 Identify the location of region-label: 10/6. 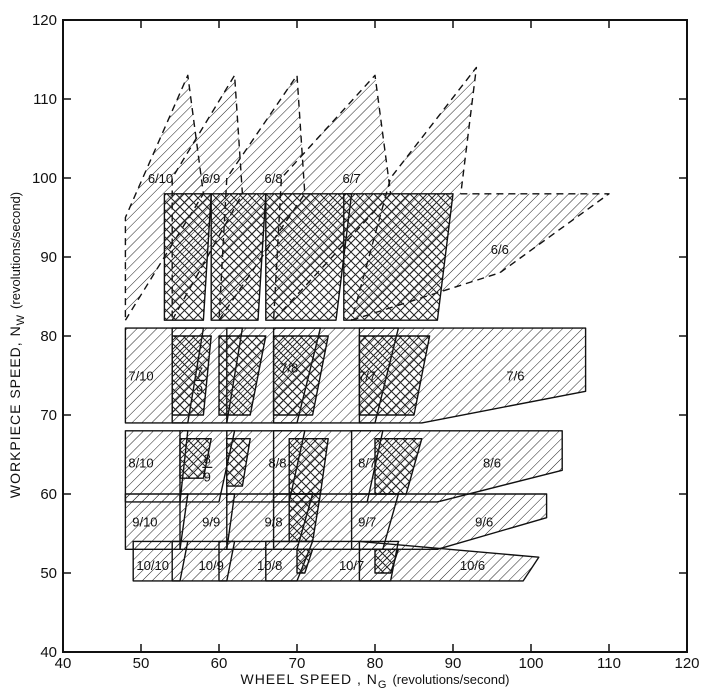
(472, 565).